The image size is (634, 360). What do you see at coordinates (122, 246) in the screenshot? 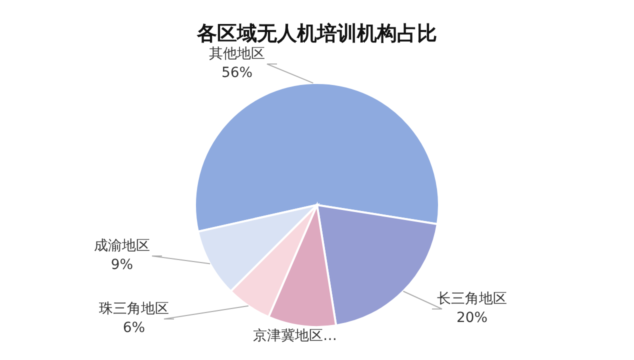
I see `slice-label: 成渝地区` at bounding box center [122, 246].